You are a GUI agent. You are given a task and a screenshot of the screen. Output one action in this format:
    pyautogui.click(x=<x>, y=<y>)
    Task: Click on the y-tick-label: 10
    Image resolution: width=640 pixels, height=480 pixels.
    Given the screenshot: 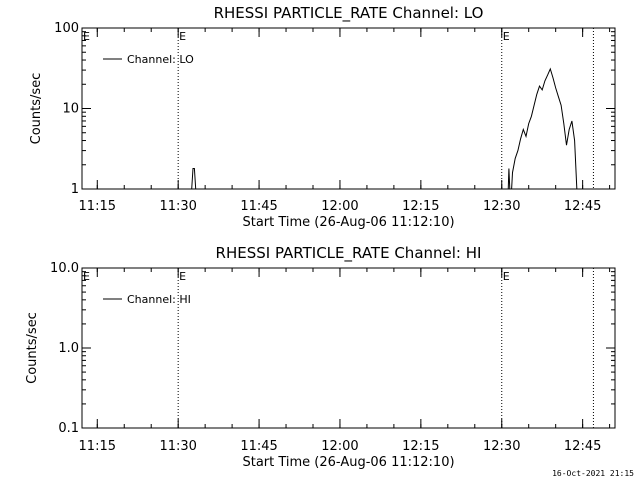 What is the action you would take?
    pyautogui.click(x=70, y=109)
    